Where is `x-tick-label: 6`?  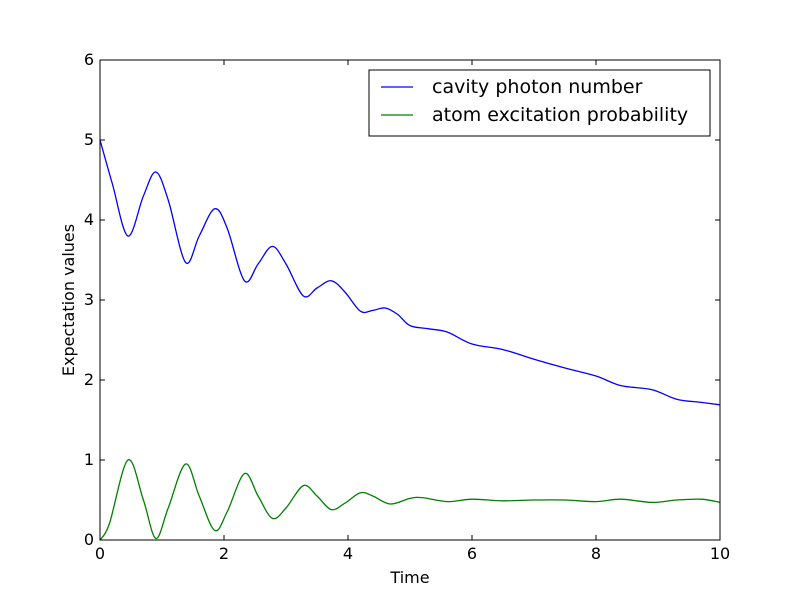 x-tick-label: 6 is located at coordinates (472, 553).